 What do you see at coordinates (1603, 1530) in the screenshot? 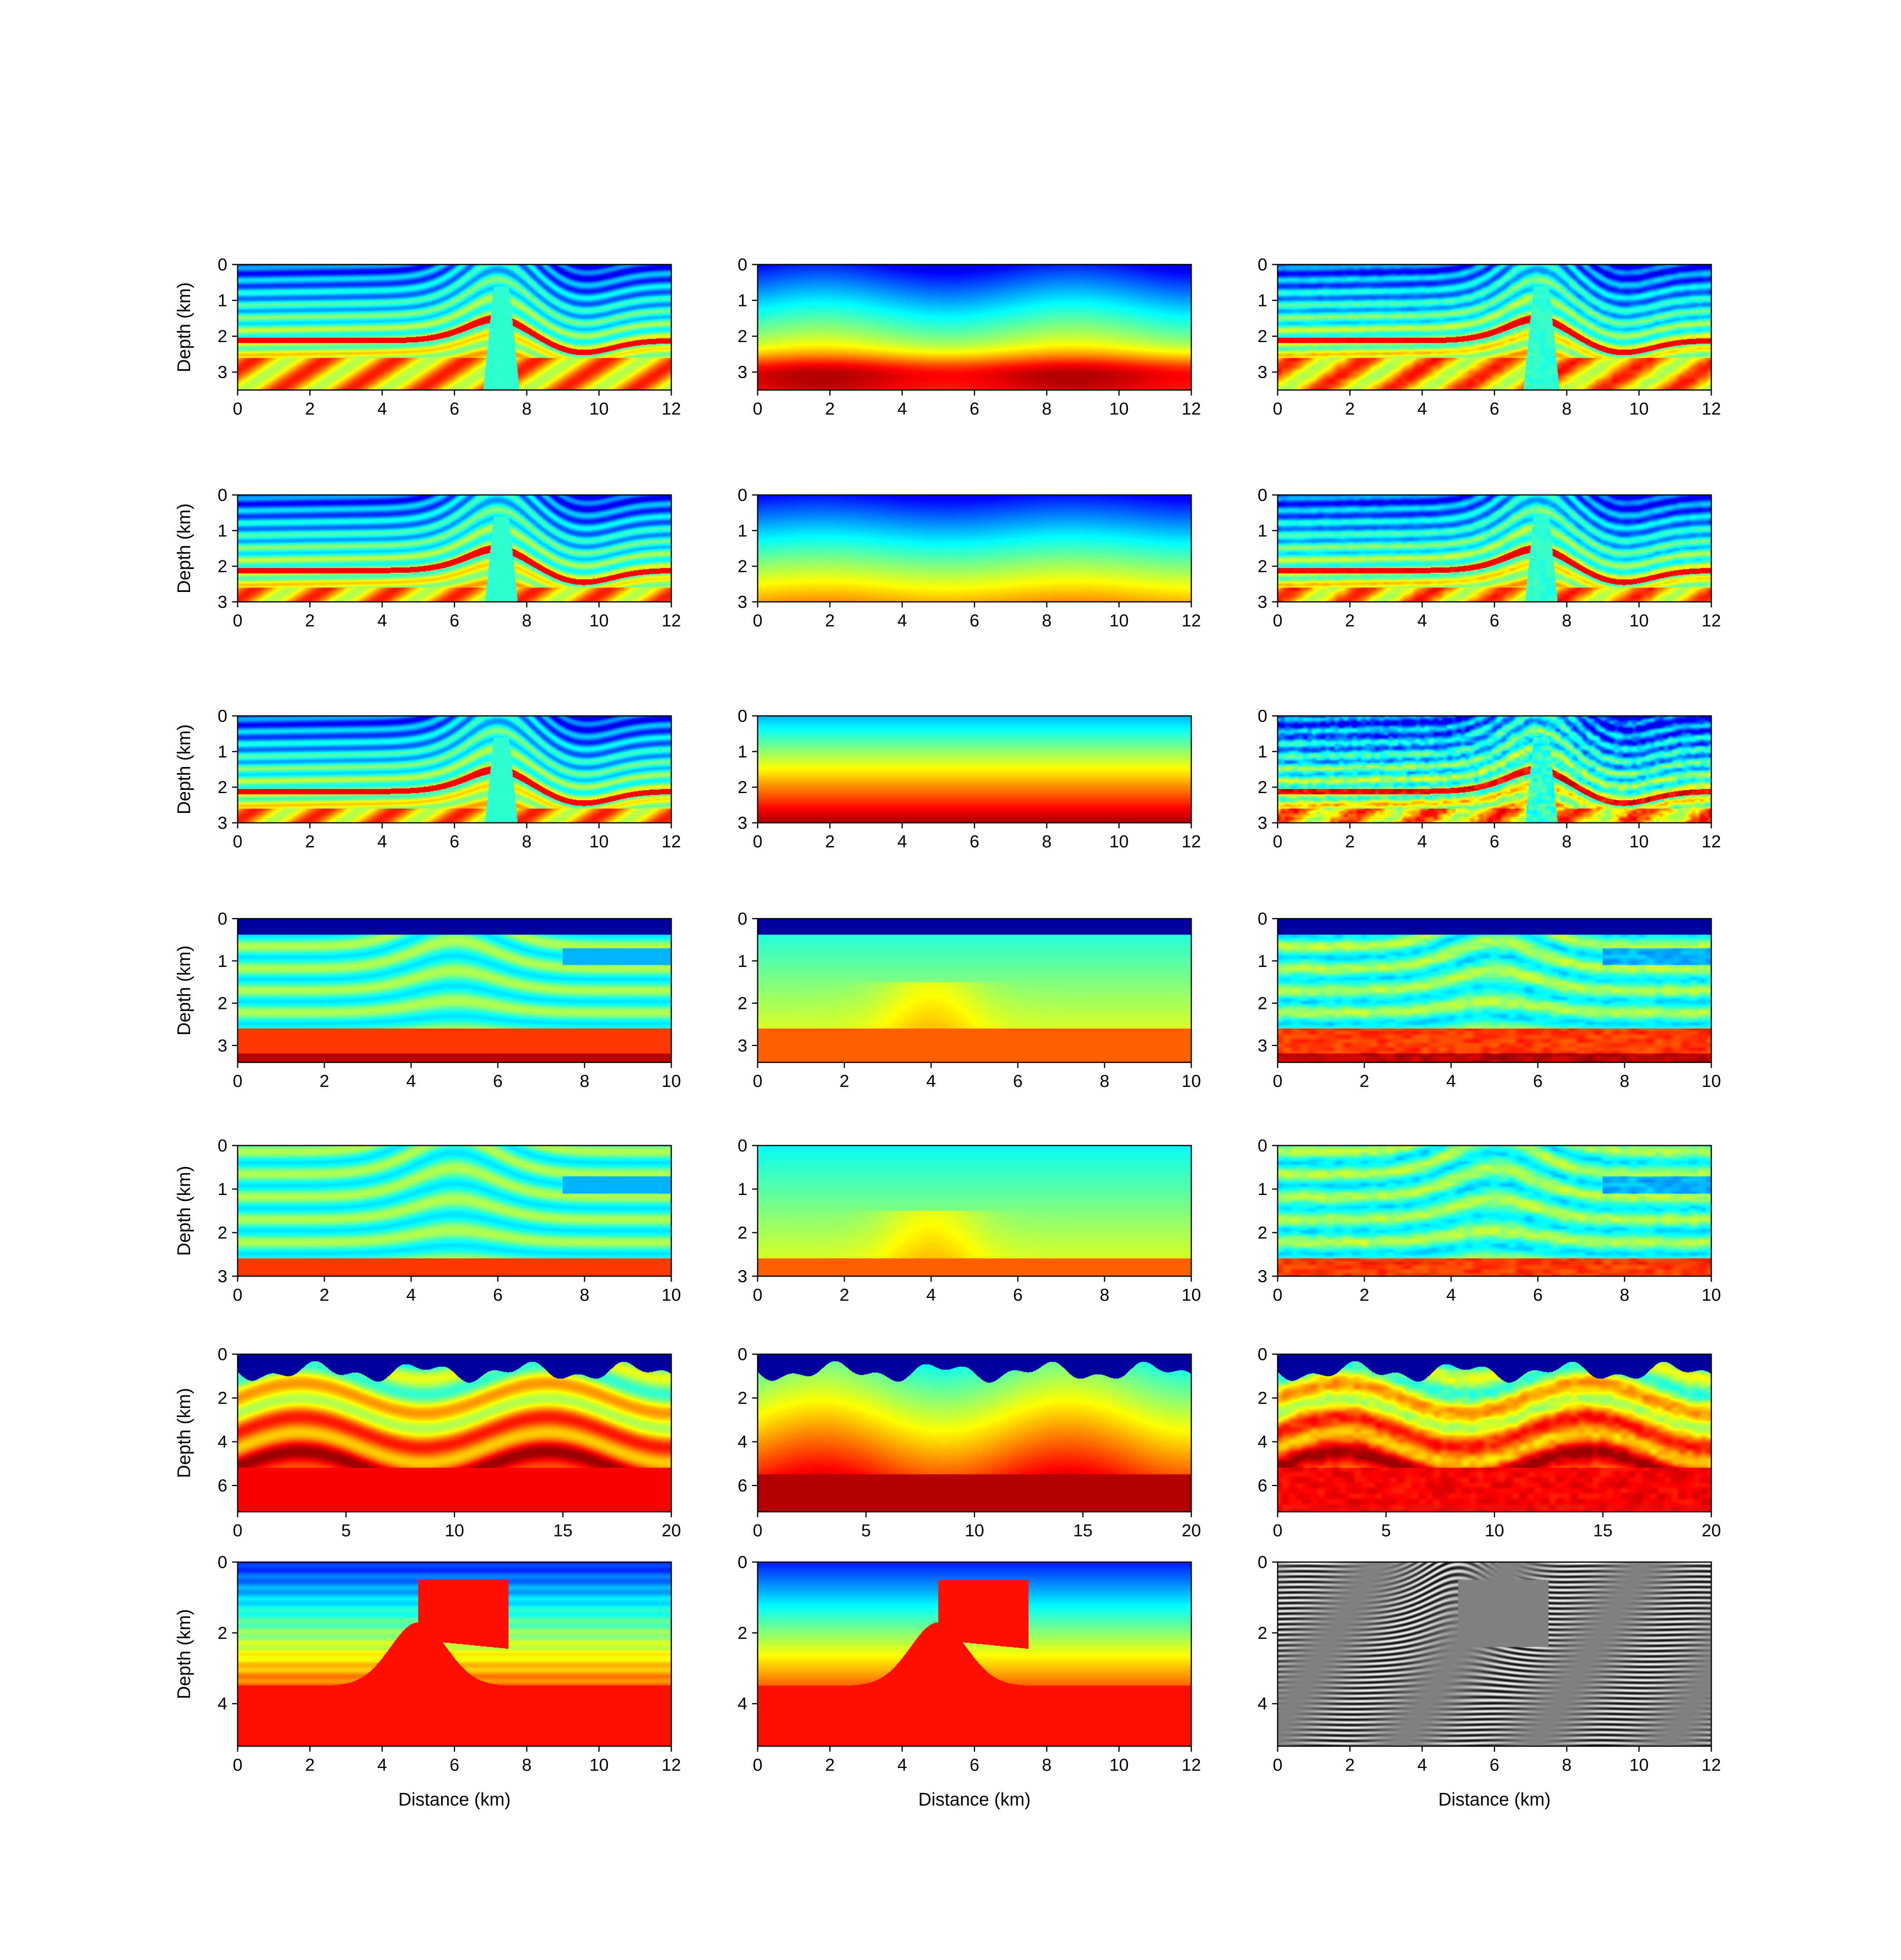
I see `x-tick-label: 15` at bounding box center [1603, 1530].